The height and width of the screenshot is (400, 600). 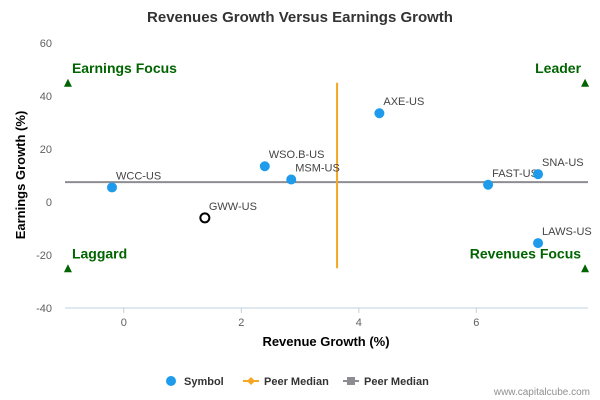 I want to click on credit-text: www.capitalcube.com, so click(x=541, y=392).